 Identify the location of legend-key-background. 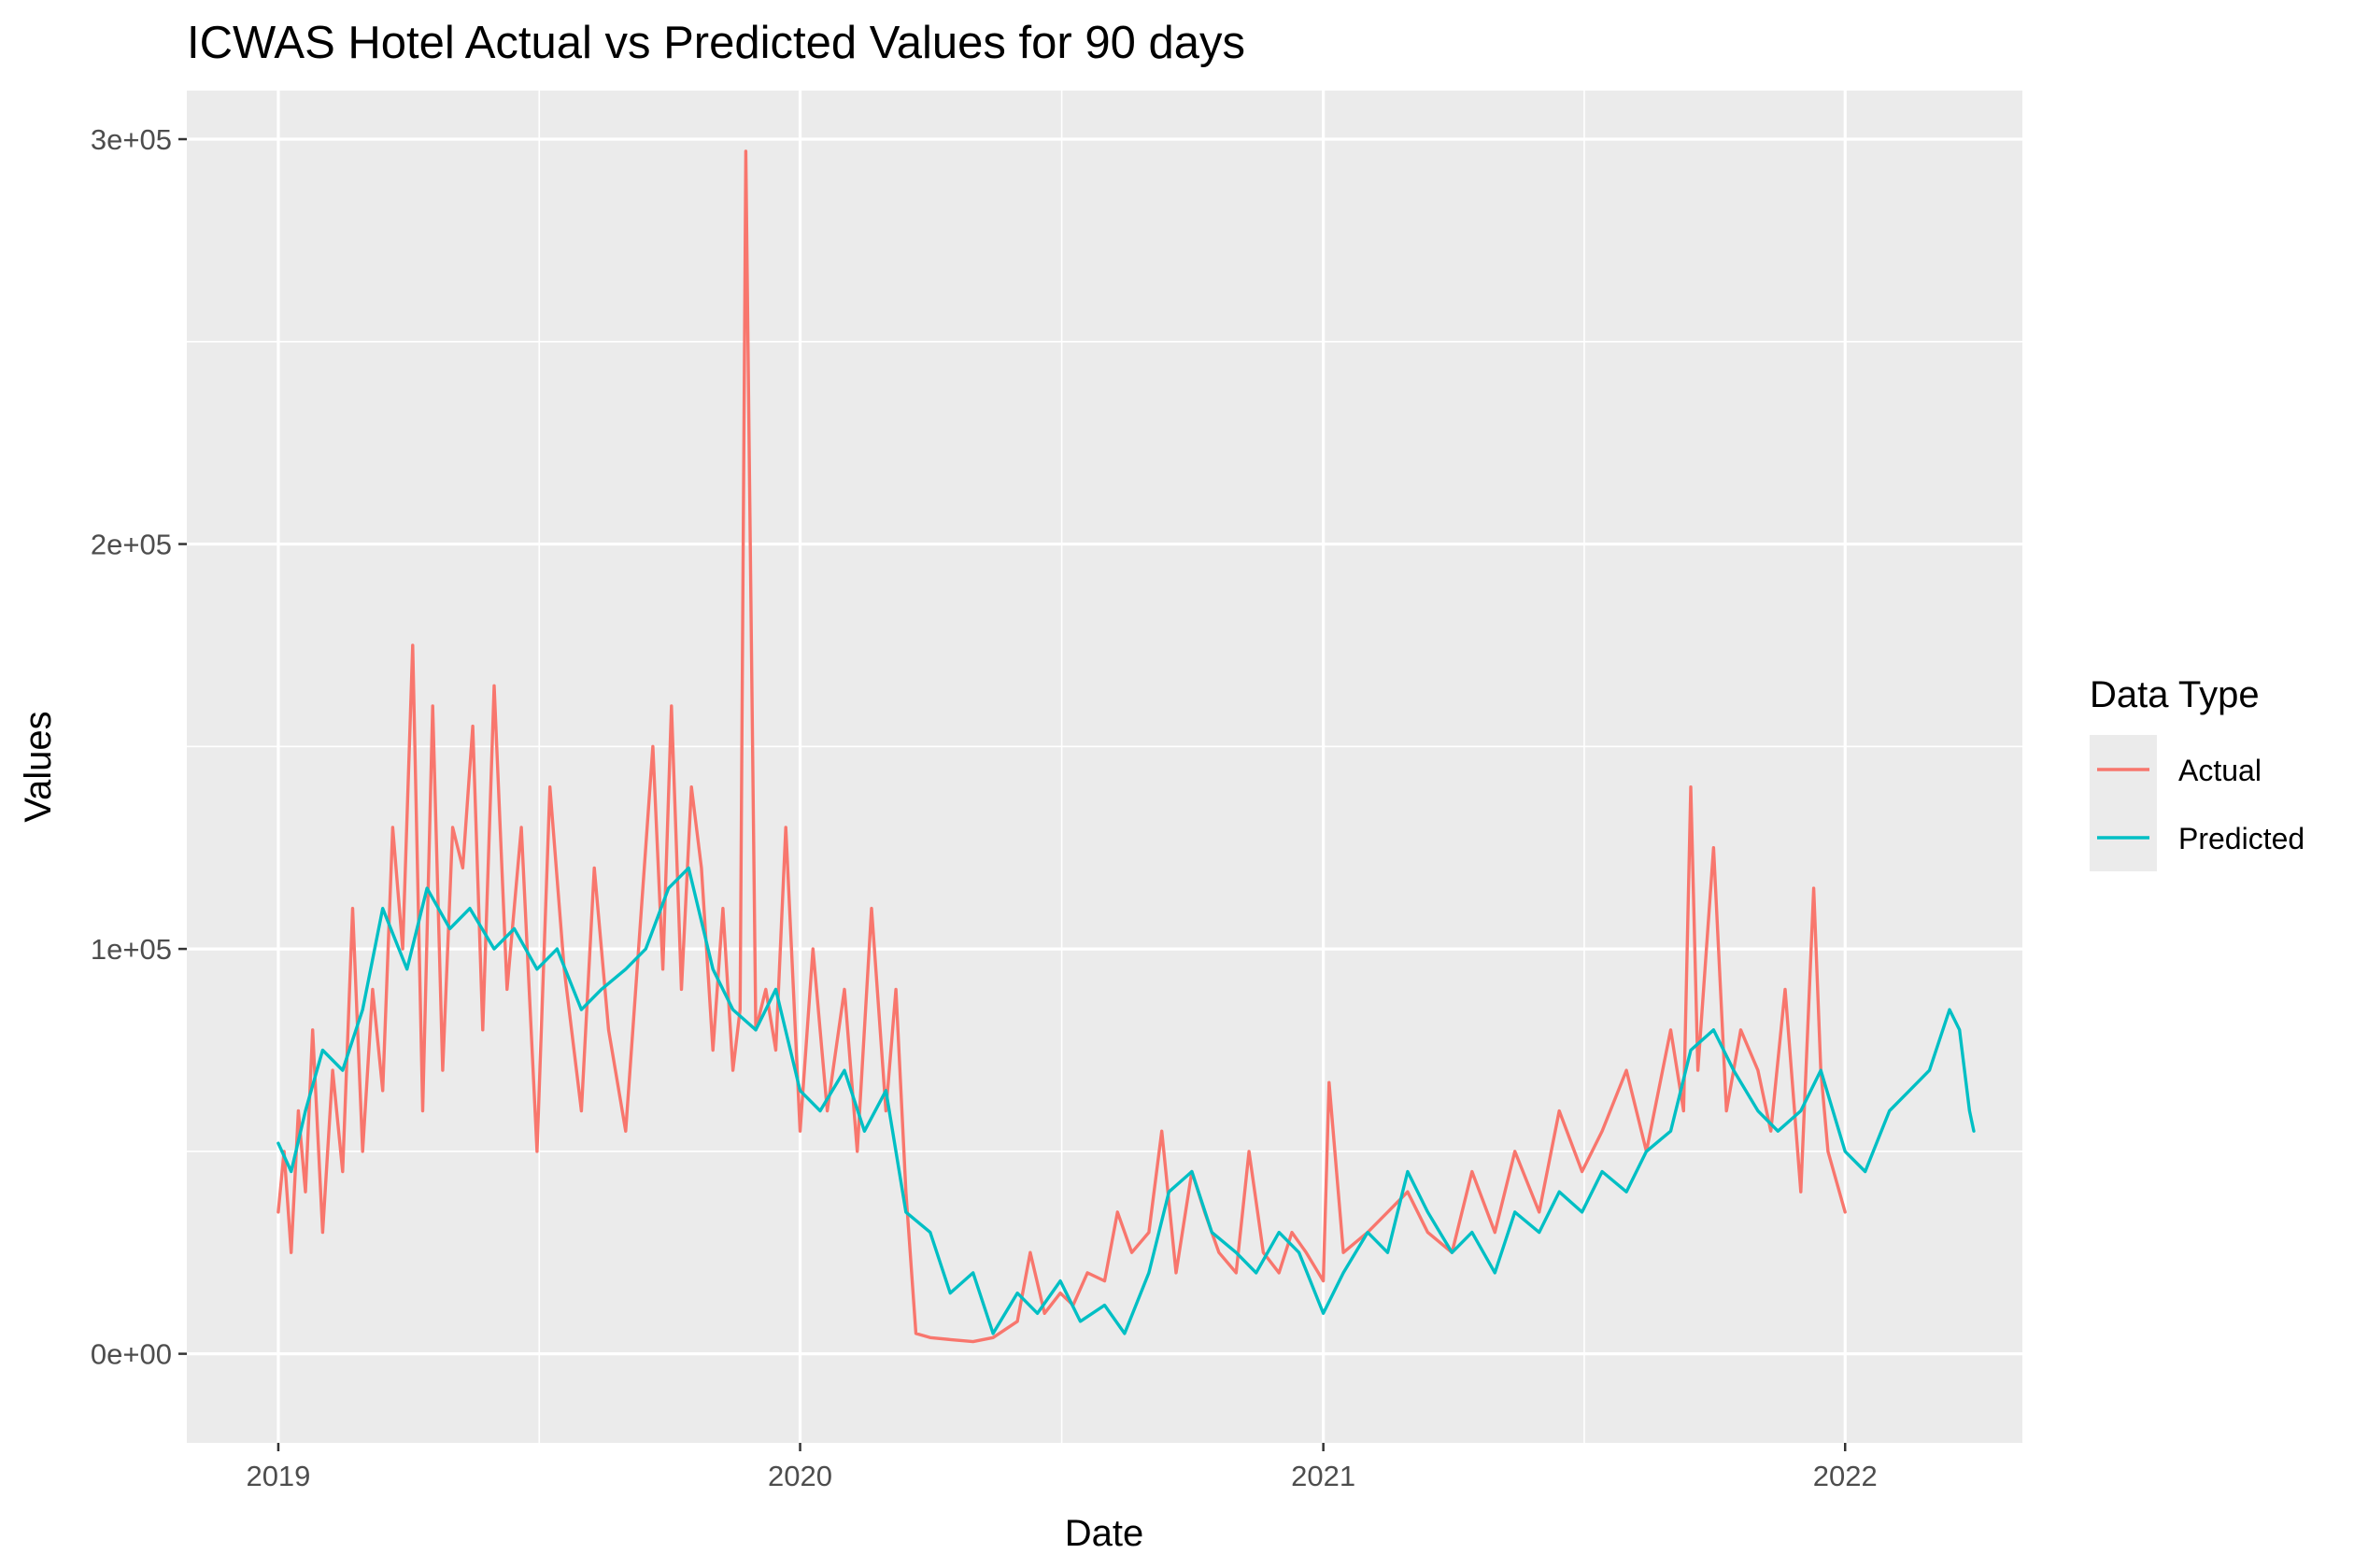
(2124, 803).